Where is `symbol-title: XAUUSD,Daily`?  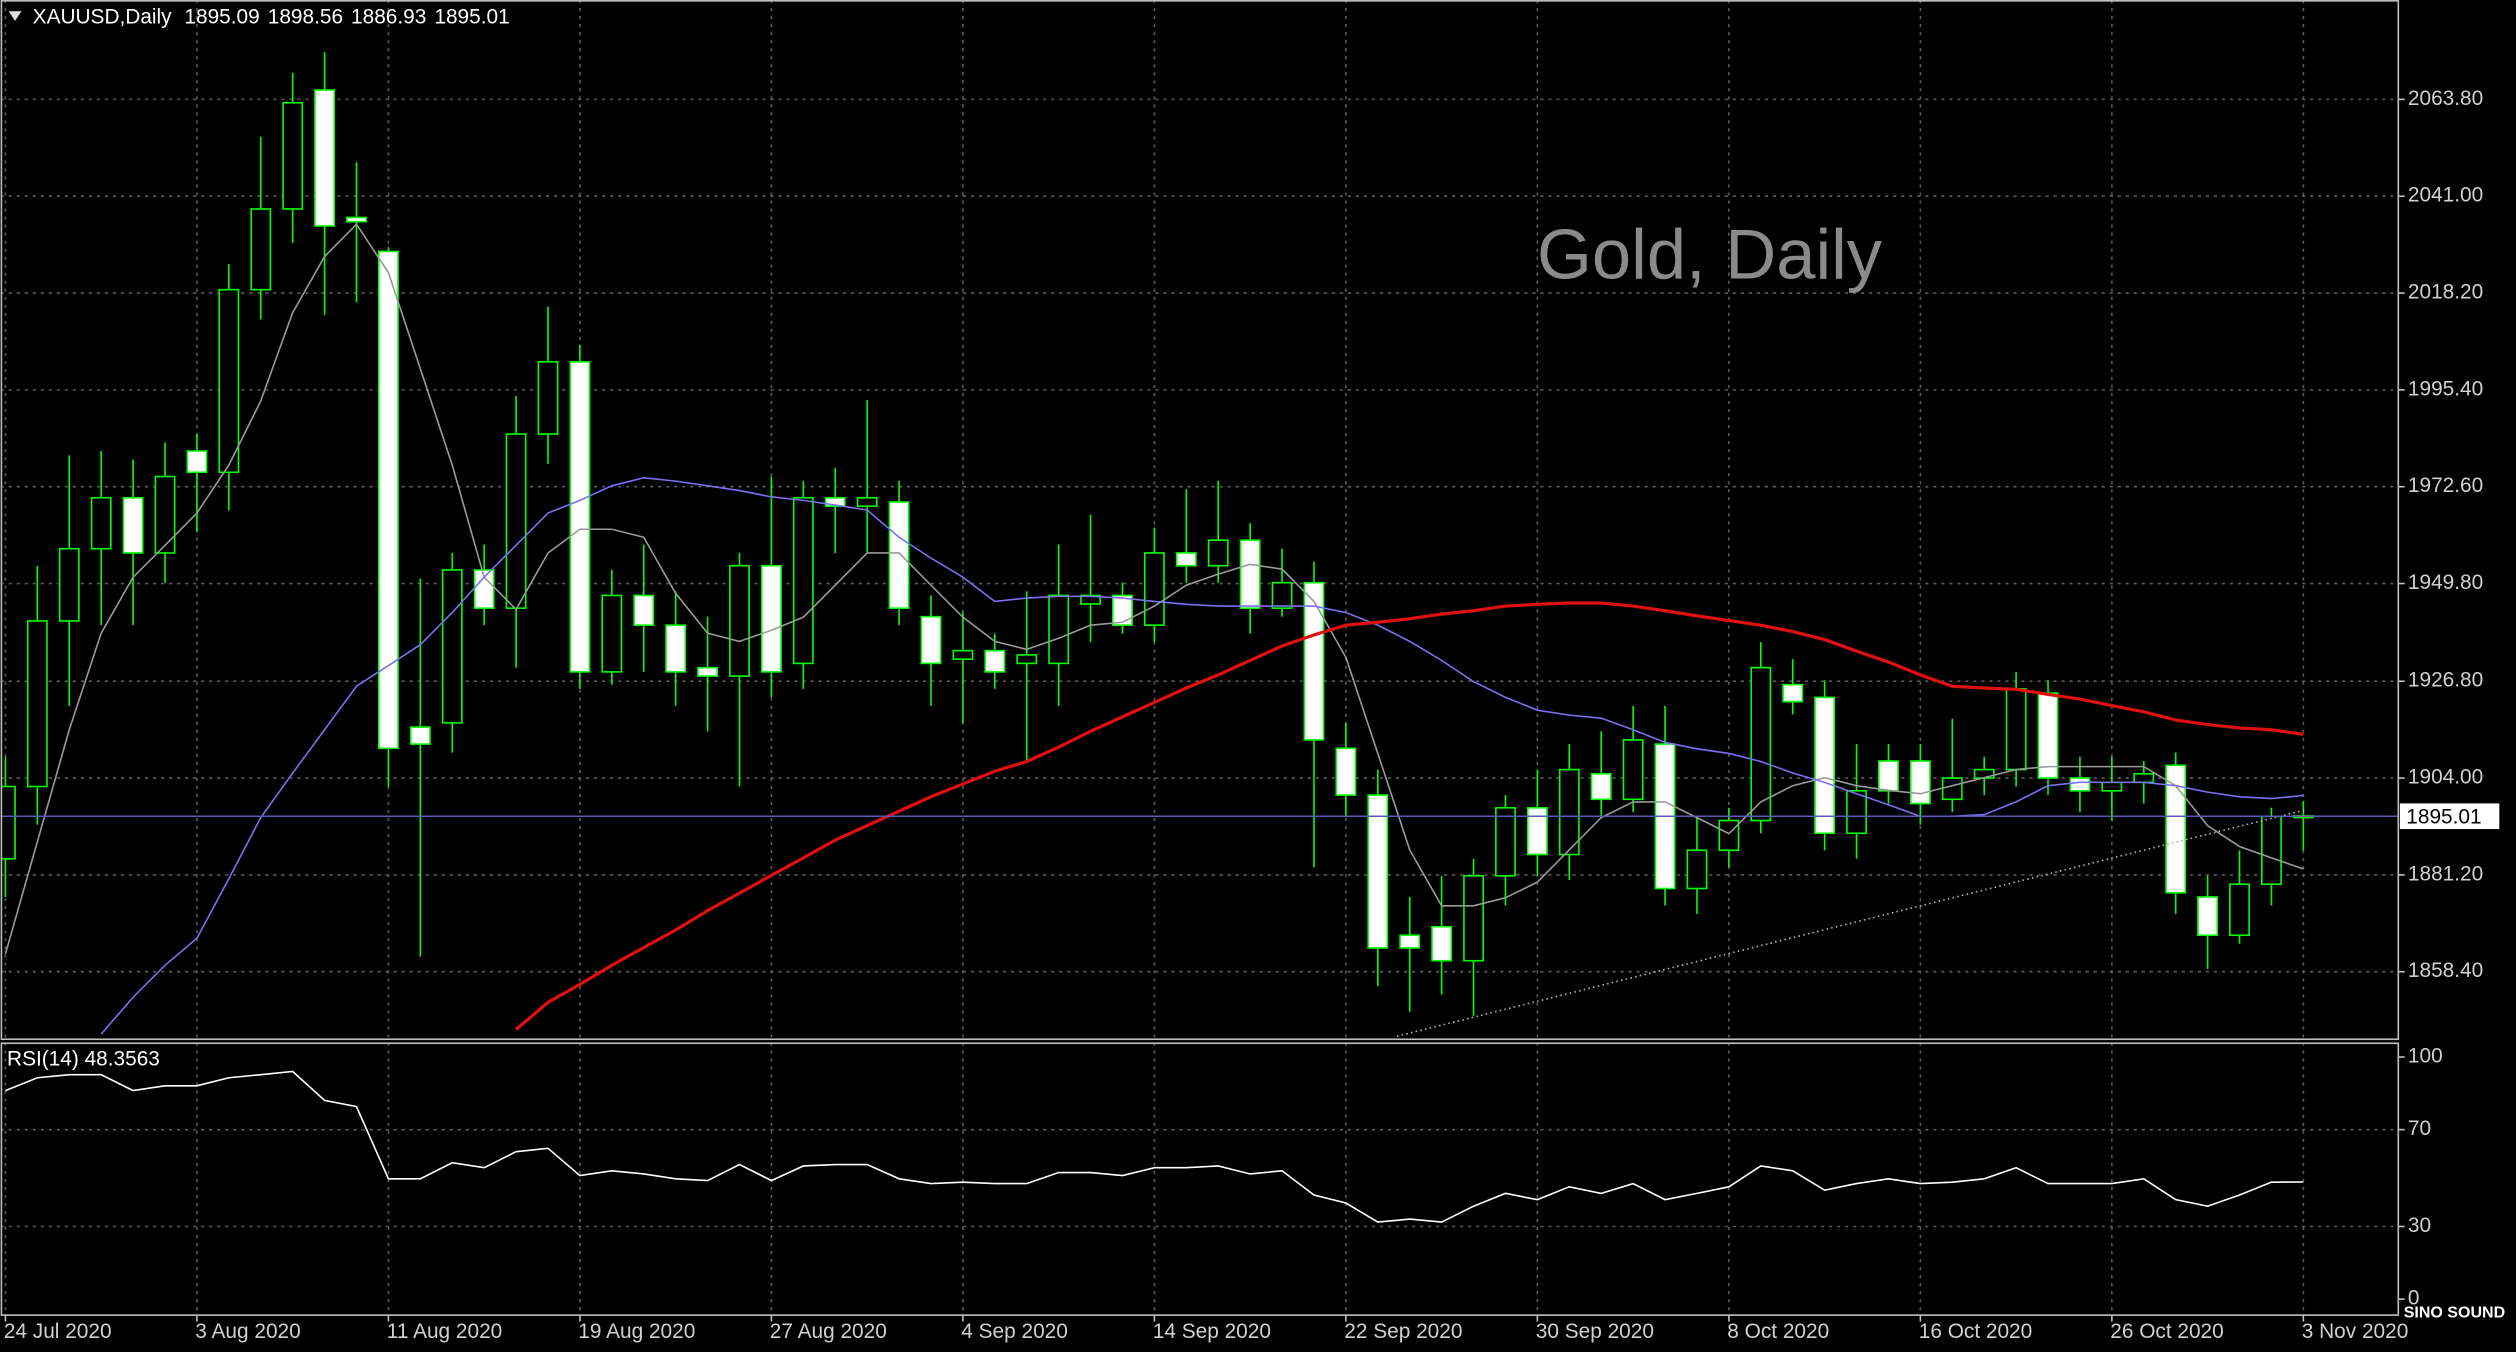 symbol-title: XAUUSD,Daily is located at coordinates (102, 16).